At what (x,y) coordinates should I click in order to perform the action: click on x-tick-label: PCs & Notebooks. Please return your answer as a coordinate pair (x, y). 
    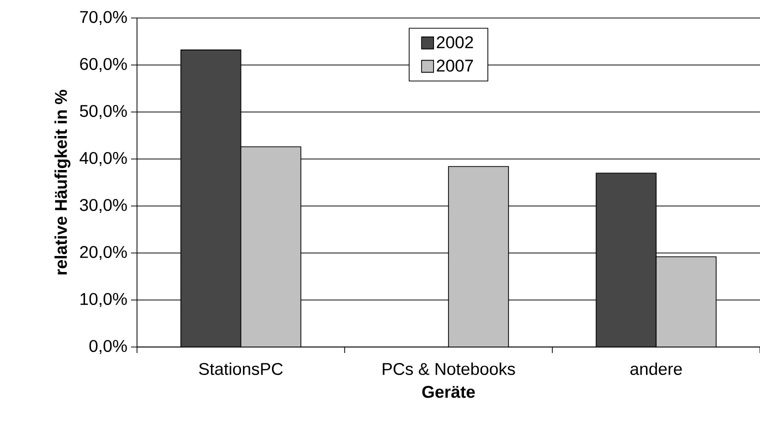
    Looking at the image, I should click on (448, 369).